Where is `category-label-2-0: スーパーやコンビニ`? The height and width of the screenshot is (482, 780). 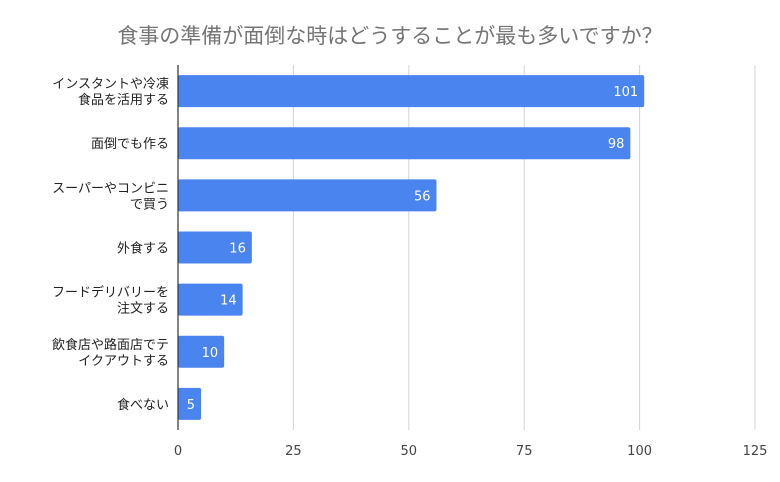
category-label-2-0: スーパーやコンビニ is located at coordinates (110, 188).